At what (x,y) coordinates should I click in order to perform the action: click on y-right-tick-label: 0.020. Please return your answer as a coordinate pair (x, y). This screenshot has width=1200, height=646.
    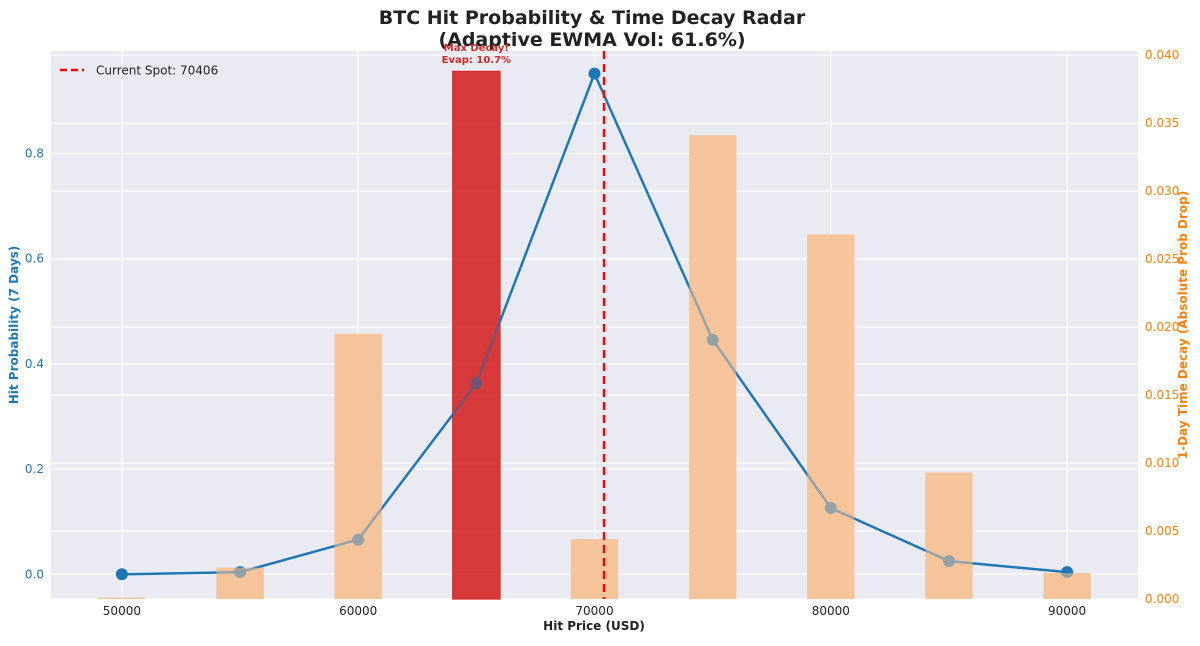
    Looking at the image, I should click on (1162, 327).